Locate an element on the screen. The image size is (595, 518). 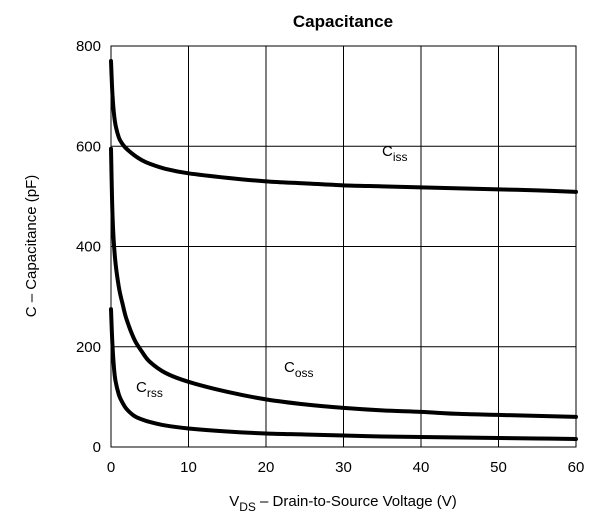
y-tick-label: 0 is located at coordinates (97, 447).